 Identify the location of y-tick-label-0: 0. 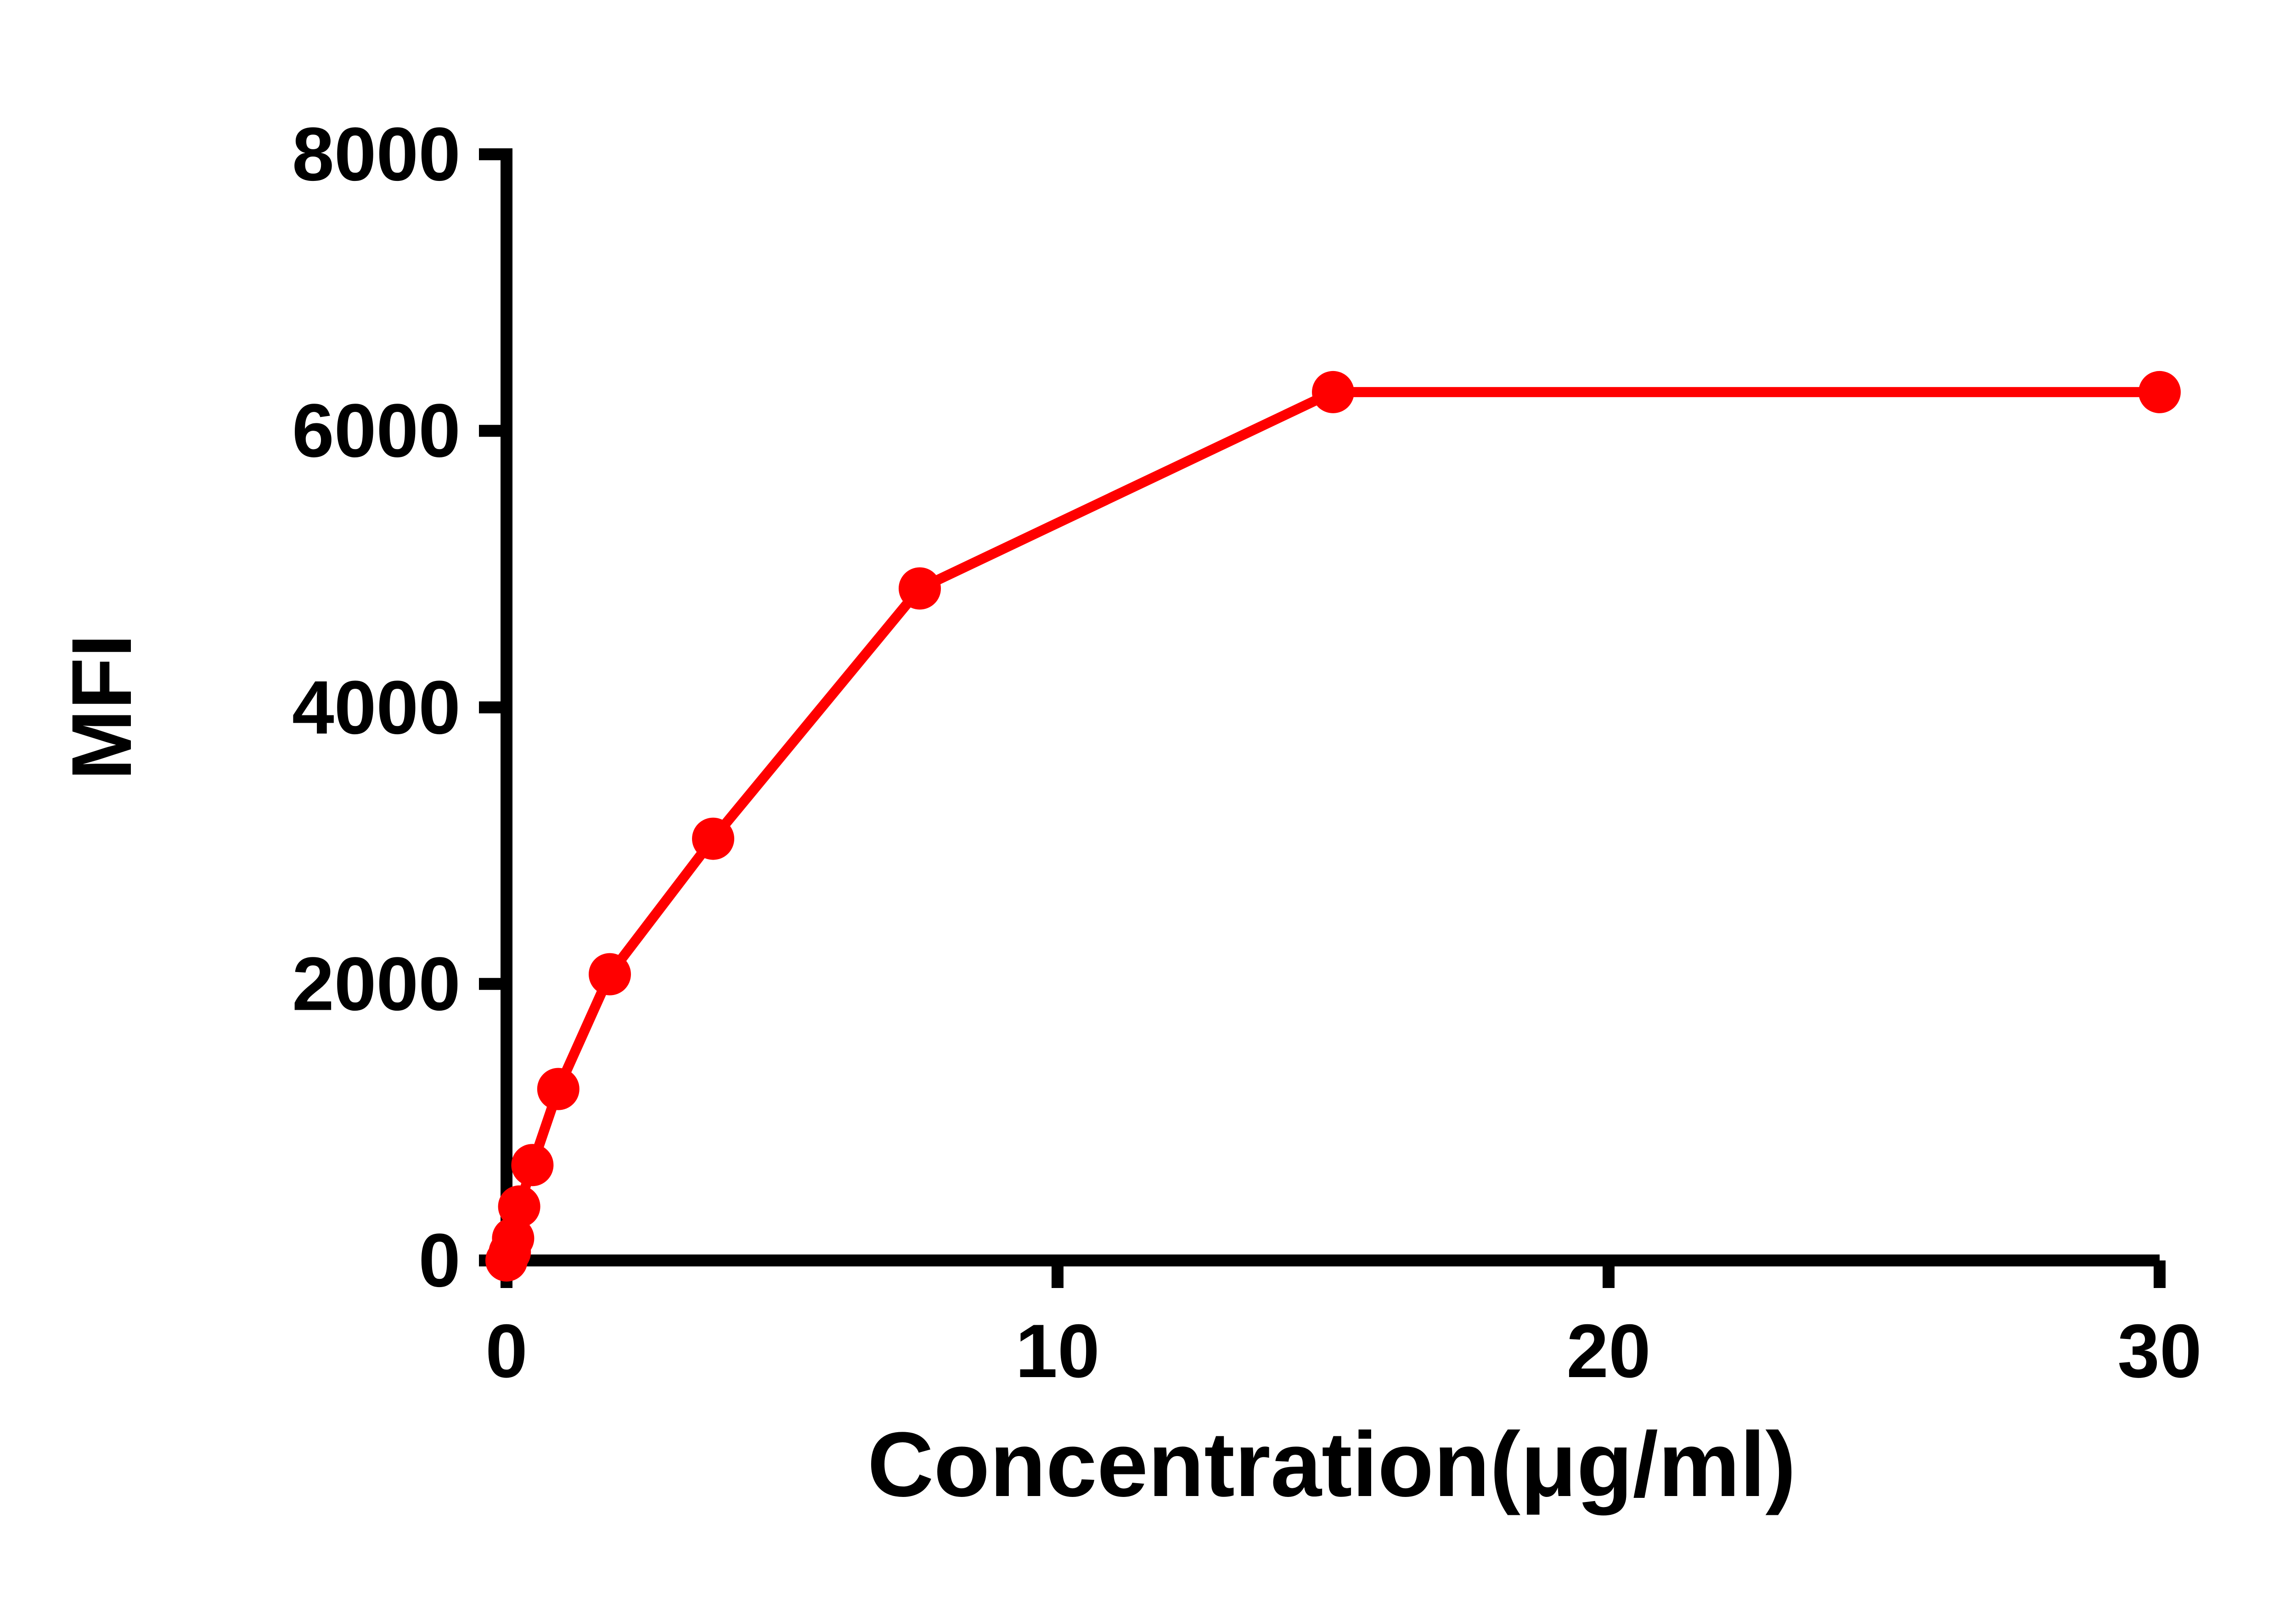
(440, 1260).